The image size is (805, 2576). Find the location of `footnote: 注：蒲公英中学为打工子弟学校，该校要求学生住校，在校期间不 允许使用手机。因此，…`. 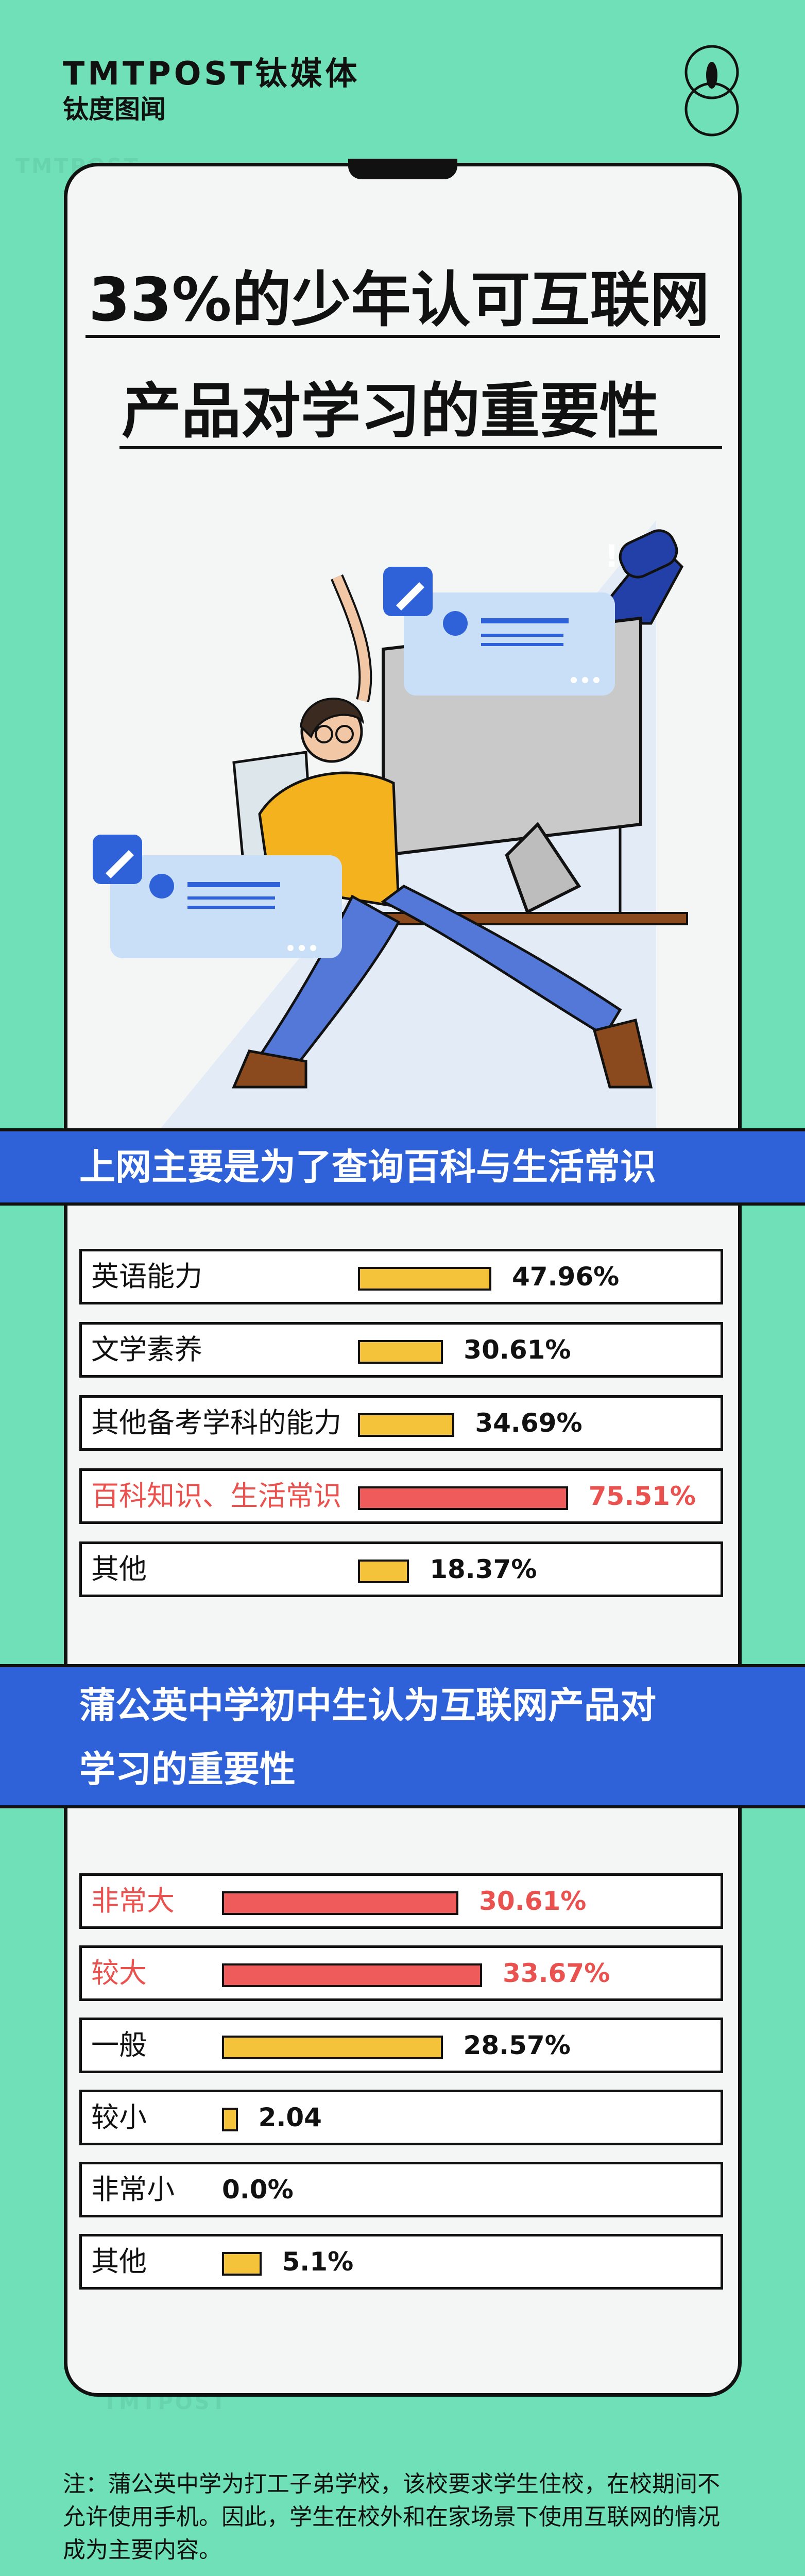

footnote: 注：蒲公英中学为打工子弟学校，该校要求学生住校，在校期间不 允许使用手机。因此，… is located at coordinates (403, 2517).